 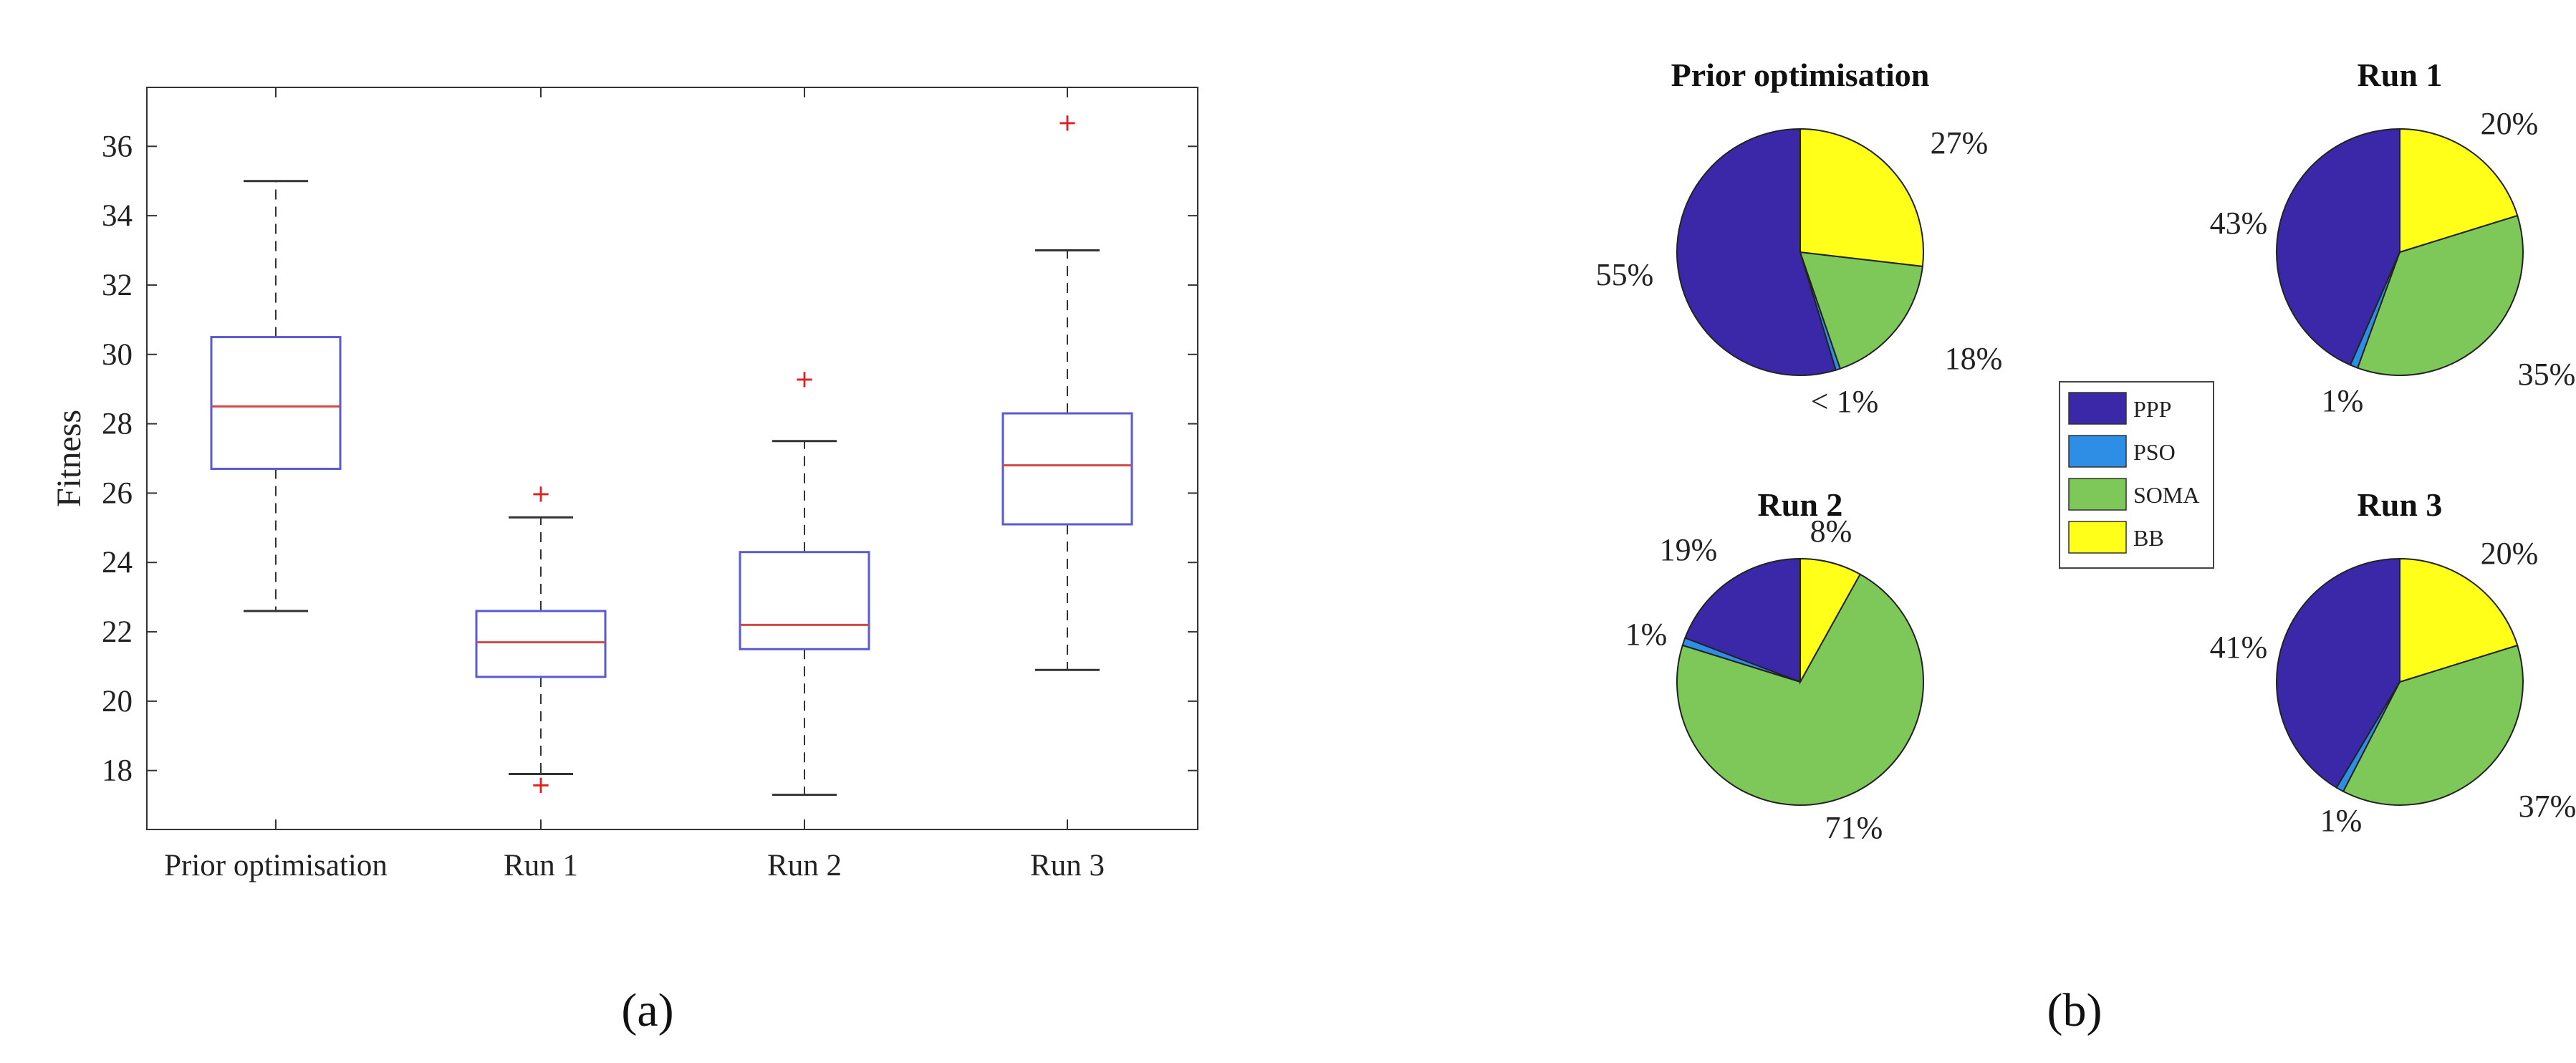 I want to click on y-tick-label: 18, so click(x=117, y=771).